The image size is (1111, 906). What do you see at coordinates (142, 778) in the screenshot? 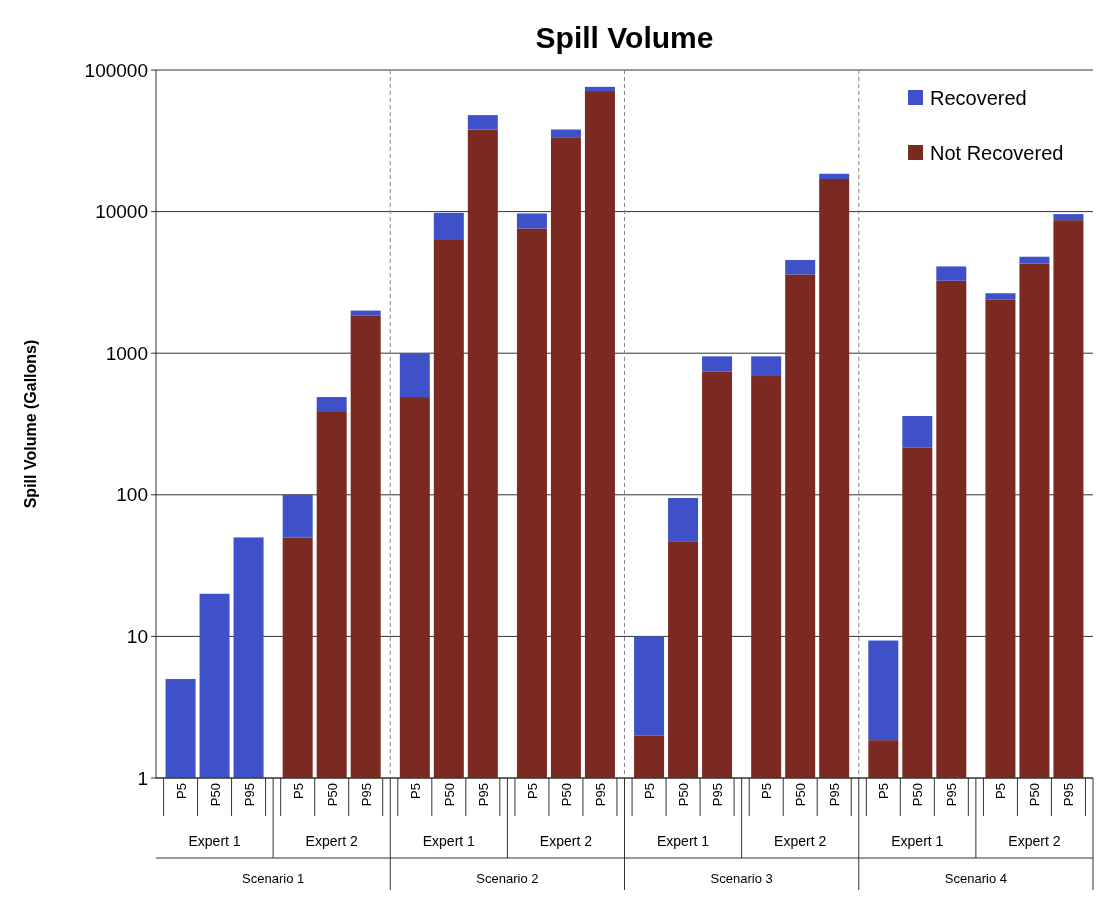
I see `y-tick-label: 1` at bounding box center [142, 778].